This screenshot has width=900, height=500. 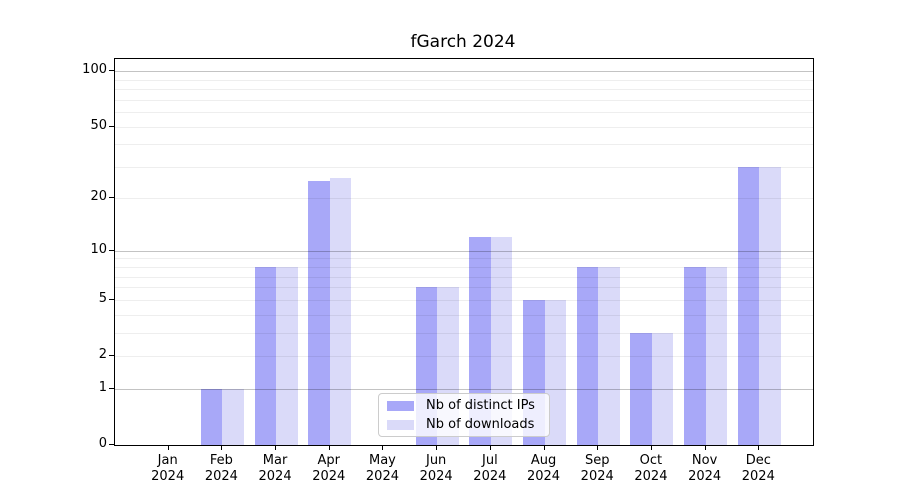 I want to click on major-gridline-y1, so click(x=464, y=389).